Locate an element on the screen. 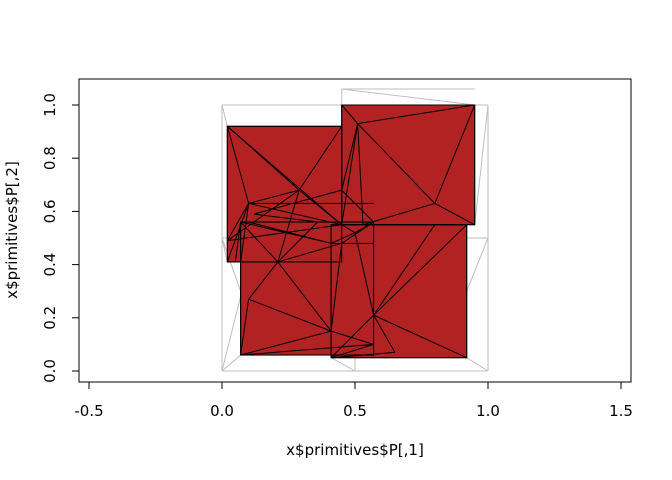 The width and height of the screenshot is (672, 480). y-tick-label: 1.0 is located at coordinates (50, 105).